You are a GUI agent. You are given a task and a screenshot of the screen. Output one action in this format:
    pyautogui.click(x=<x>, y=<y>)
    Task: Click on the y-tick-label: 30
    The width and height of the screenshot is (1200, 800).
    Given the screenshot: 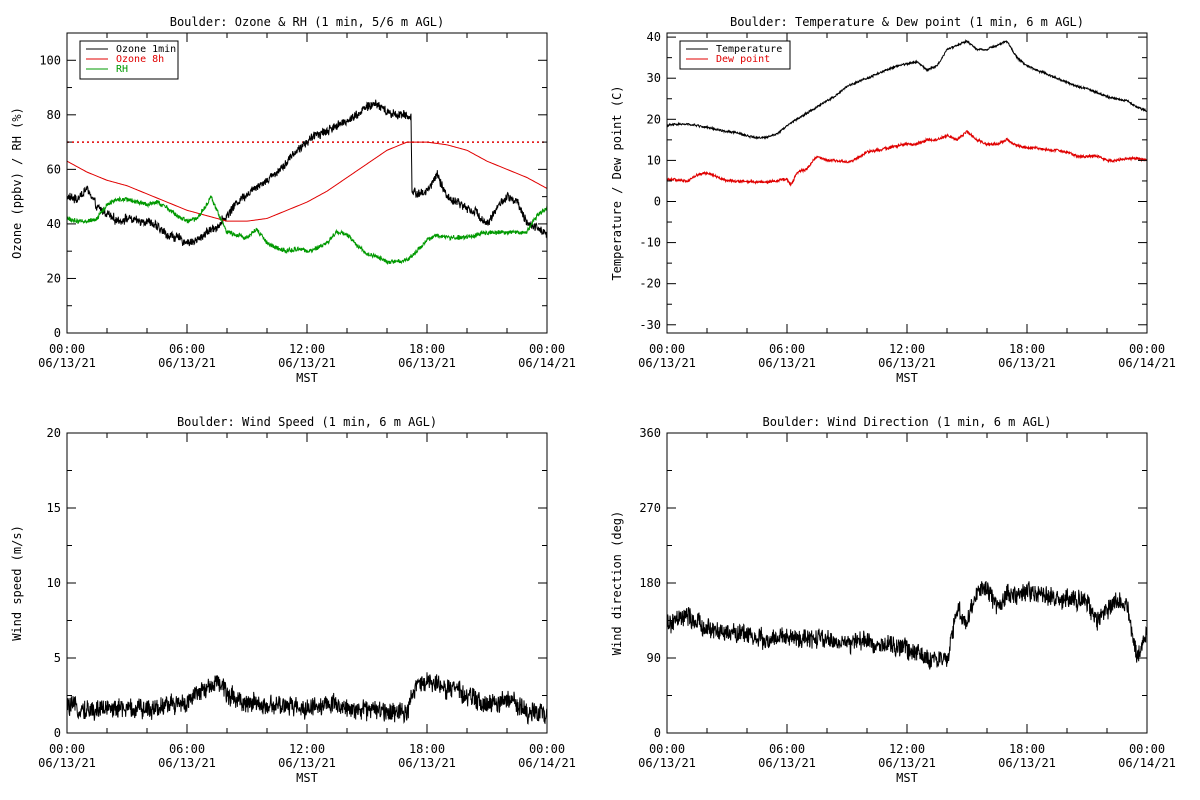 What is the action you would take?
    pyautogui.click(x=654, y=78)
    